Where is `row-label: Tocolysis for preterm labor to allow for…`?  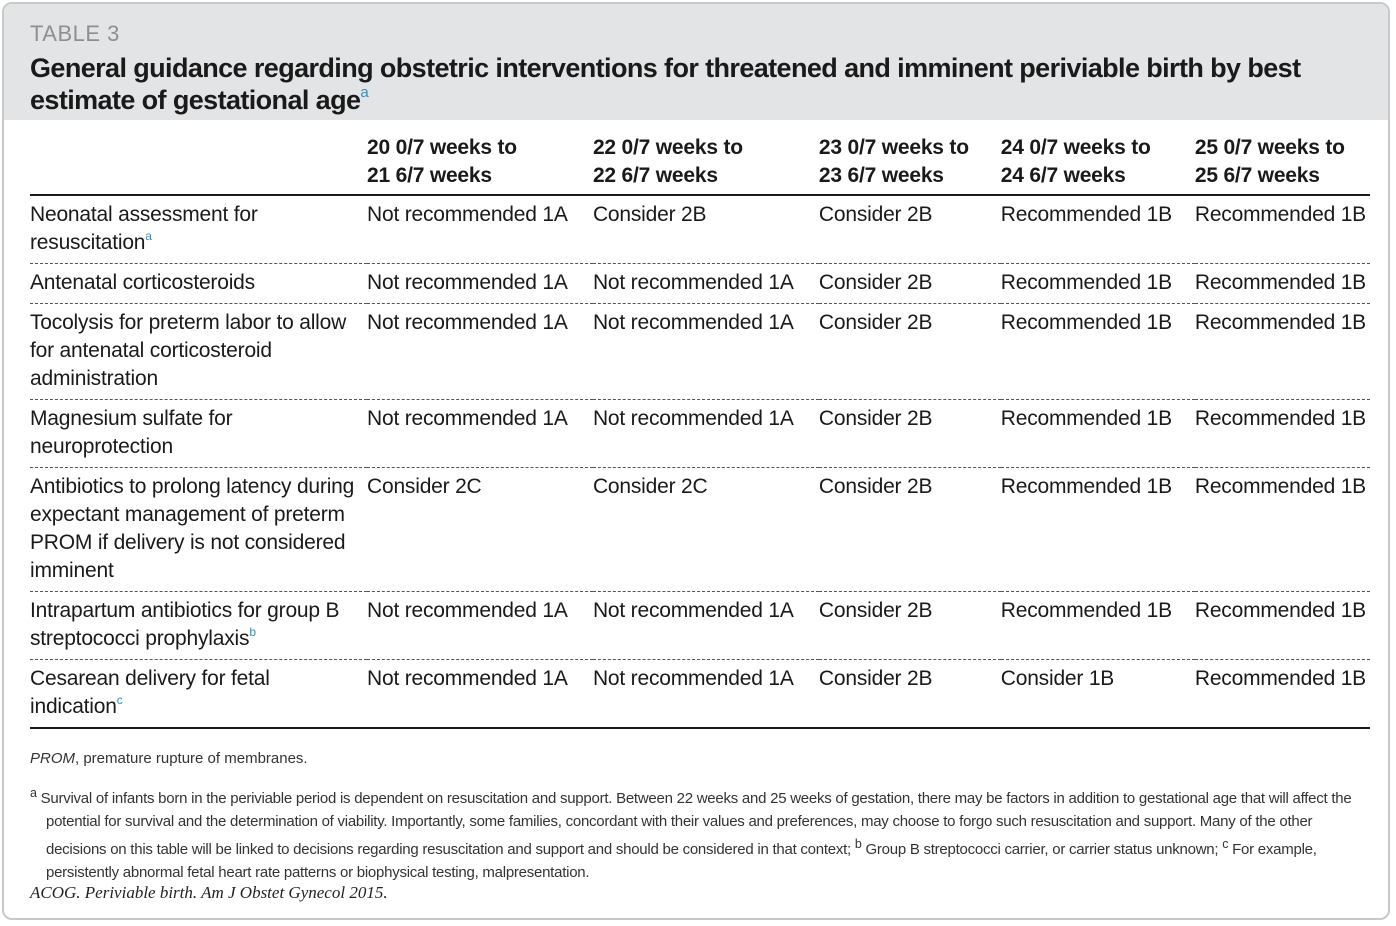
row-label: Tocolysis for preterm labor to allow for… is located at coordinates (198, 351).